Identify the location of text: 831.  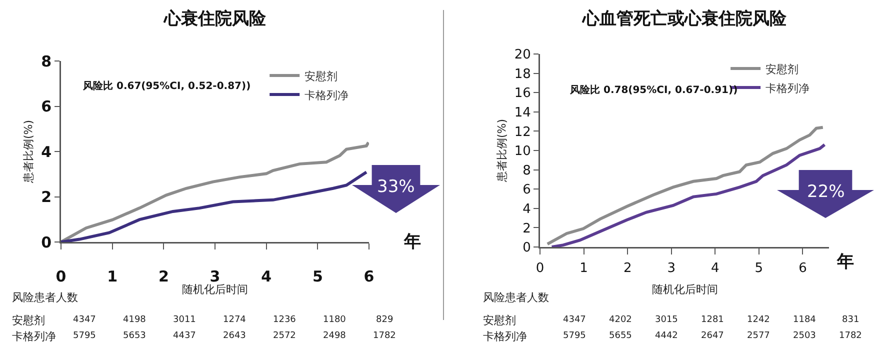
(851, 320).